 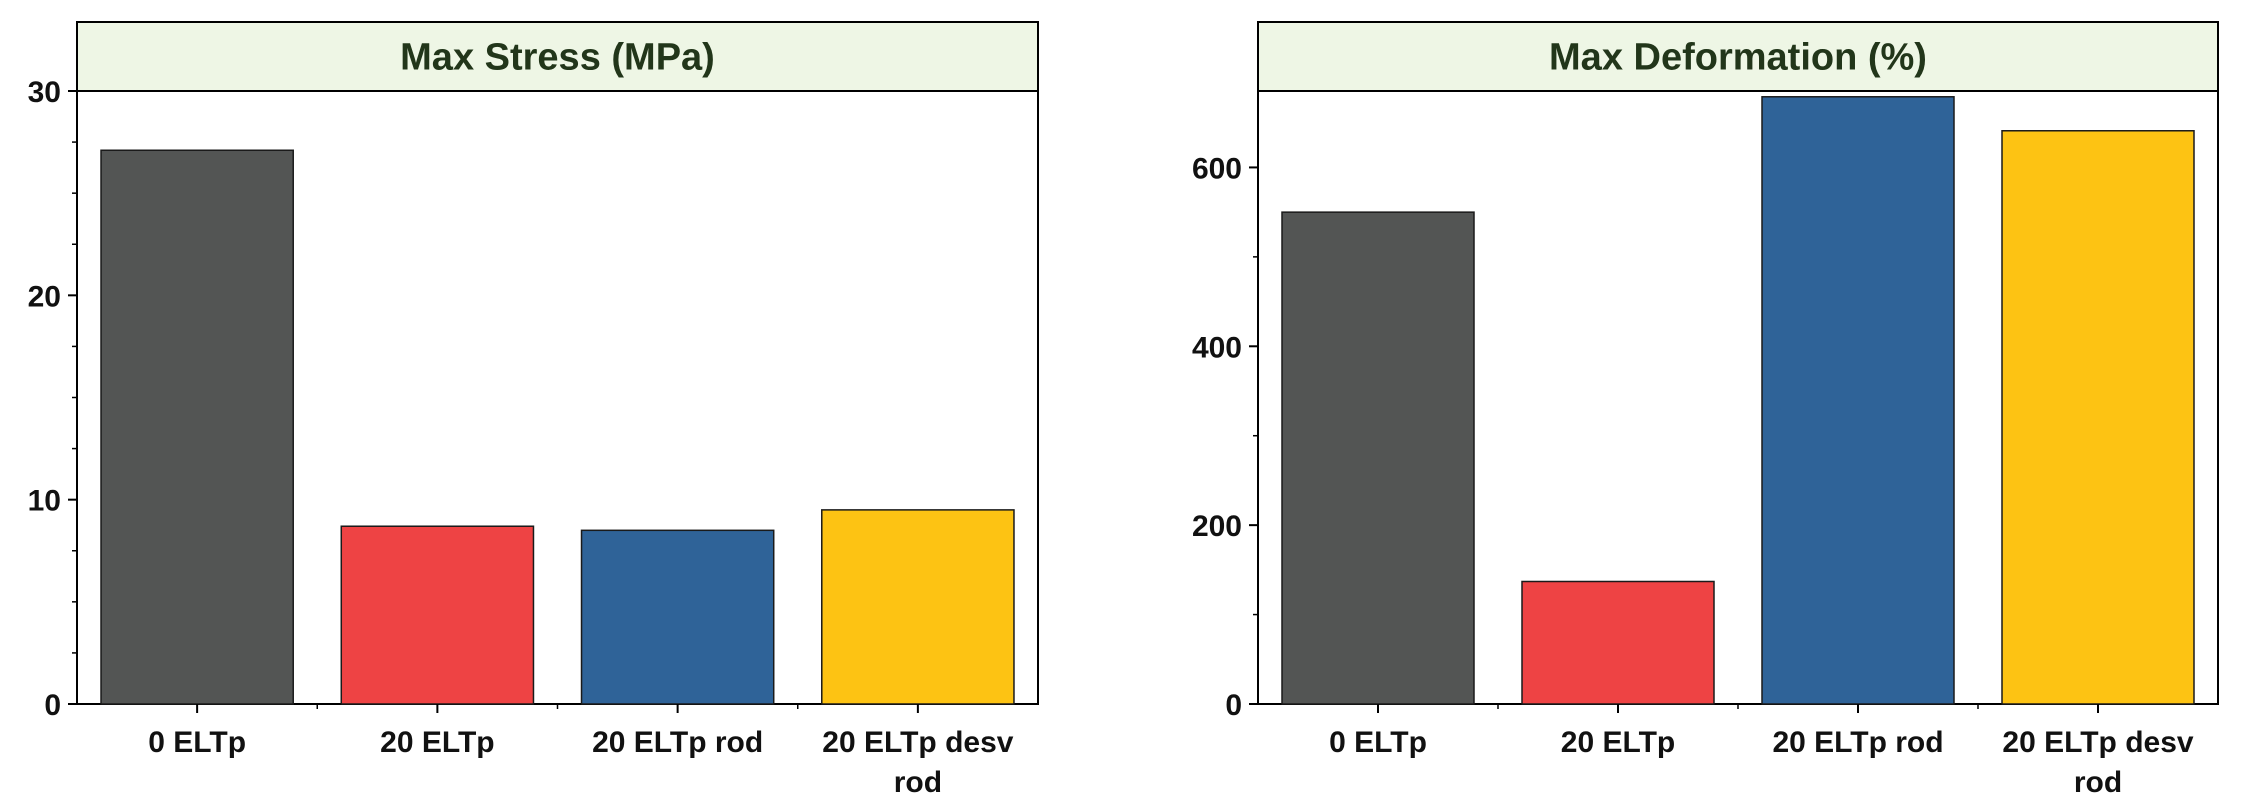 I want to click on stress-category-label-line: 20 ELTp rod, so click(x=677, y=742).